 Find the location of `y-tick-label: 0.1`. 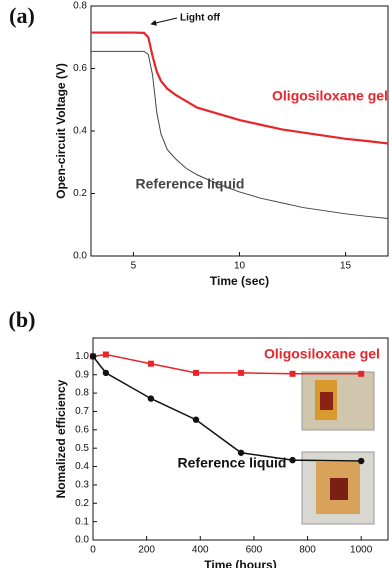

y-tick-label: 0.1 is located at coordinates (82, 521).